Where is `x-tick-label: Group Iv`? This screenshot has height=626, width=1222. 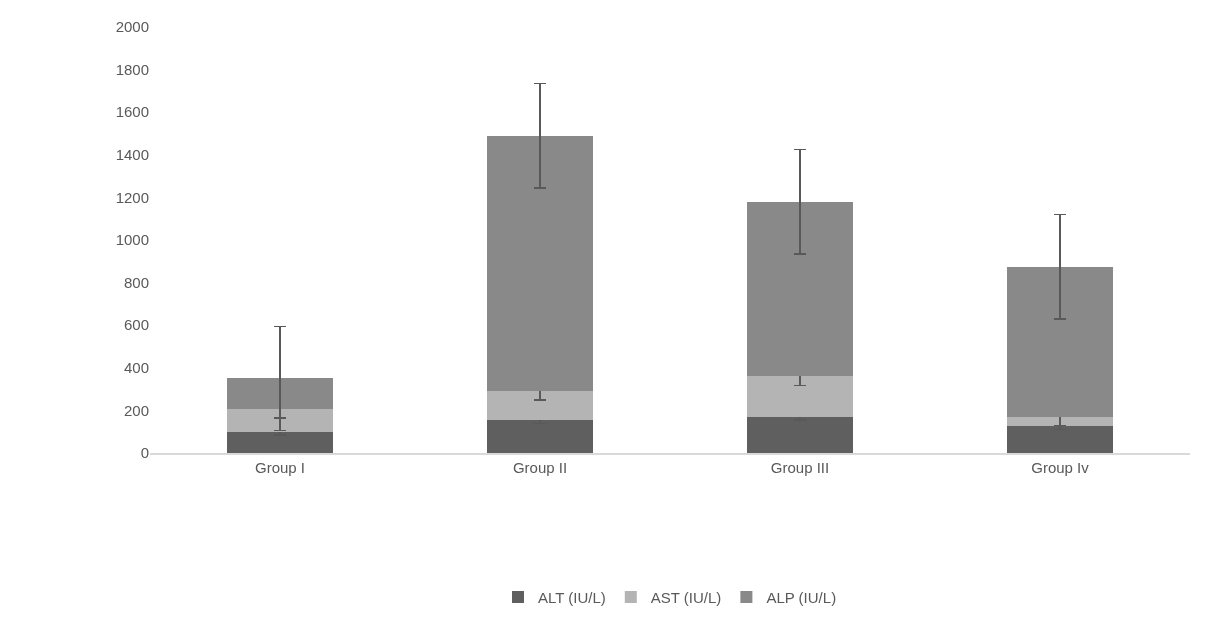 x-tick-label: Group Iv is located at coordinates (1060, 467).